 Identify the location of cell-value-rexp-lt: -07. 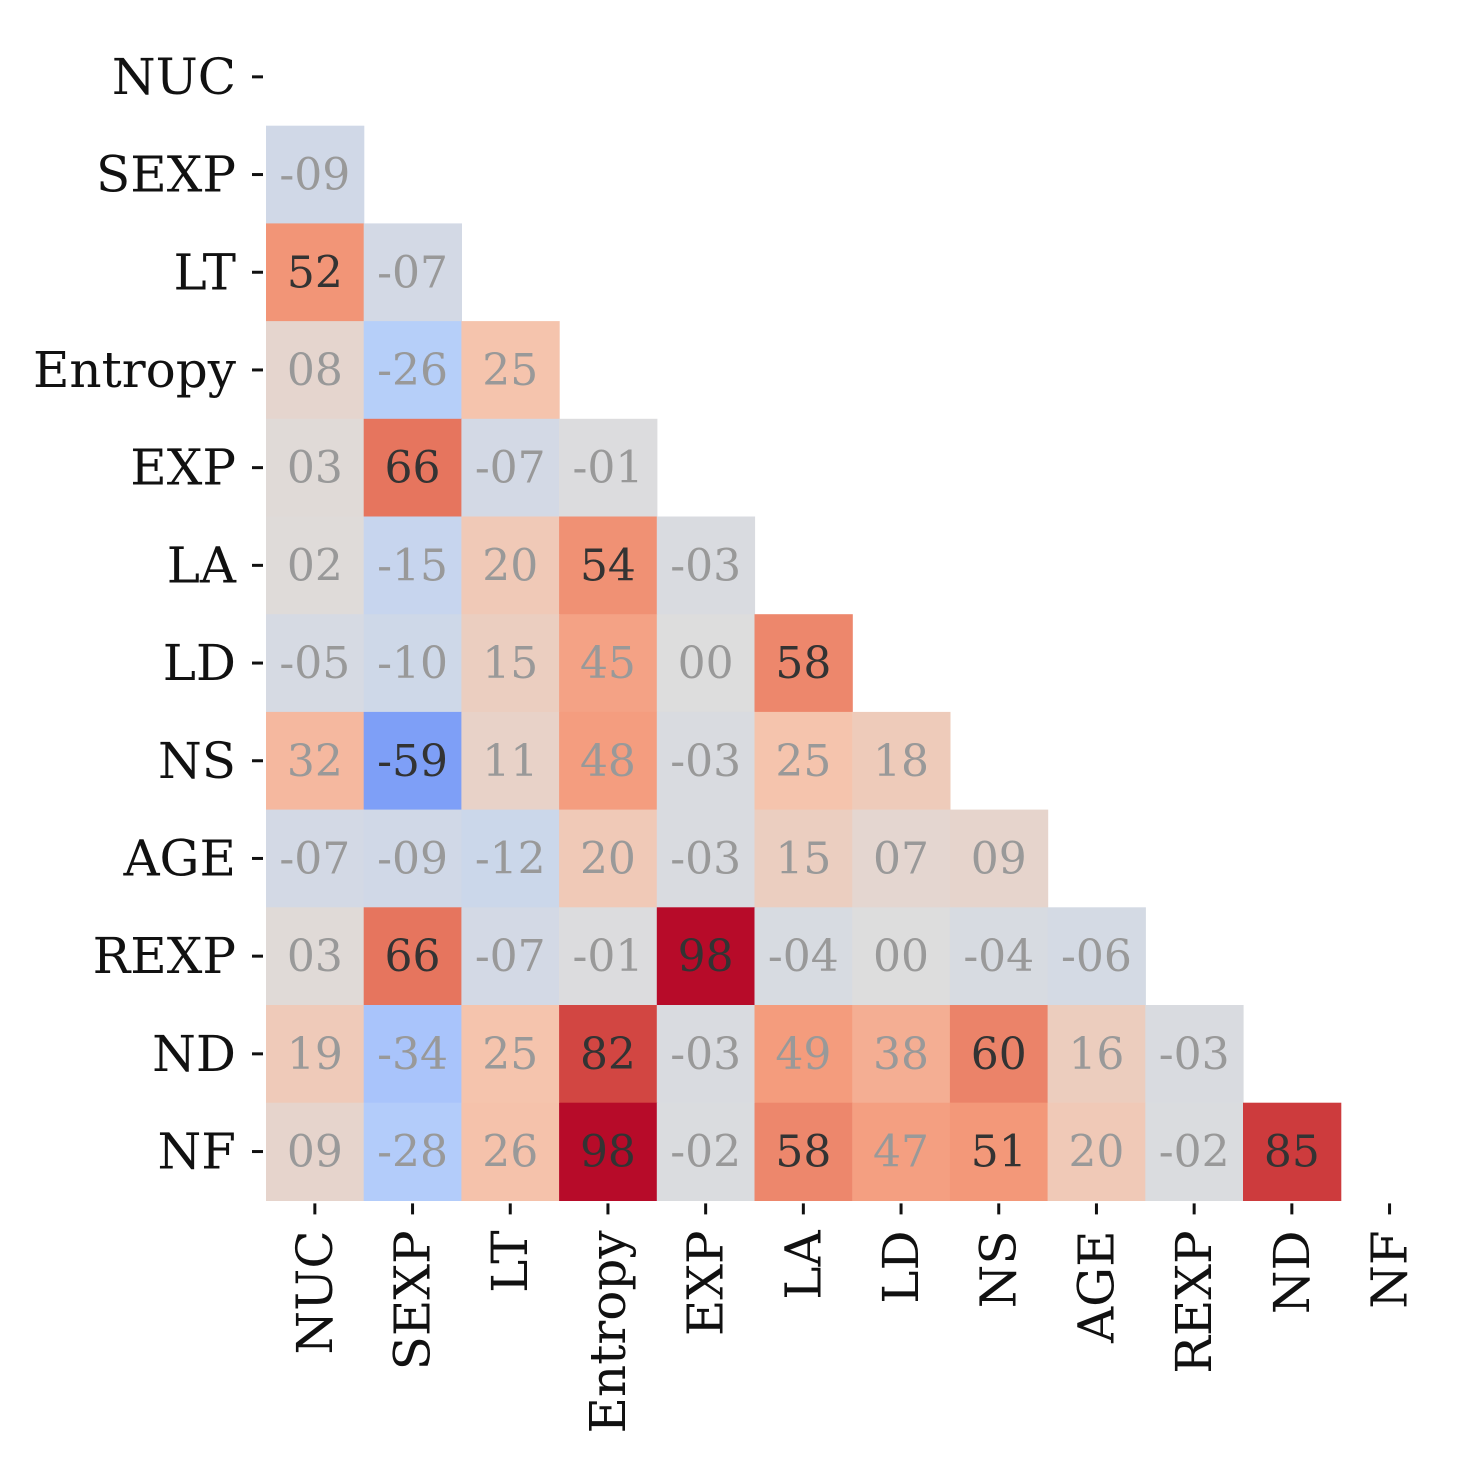
(510, 956).